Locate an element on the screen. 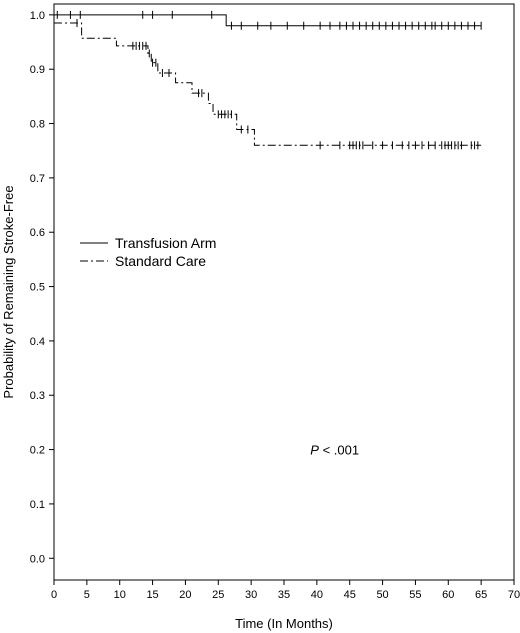 This screenshot has height=633, width=520. p-value-symbol: P is located at coordinates (314, 450).